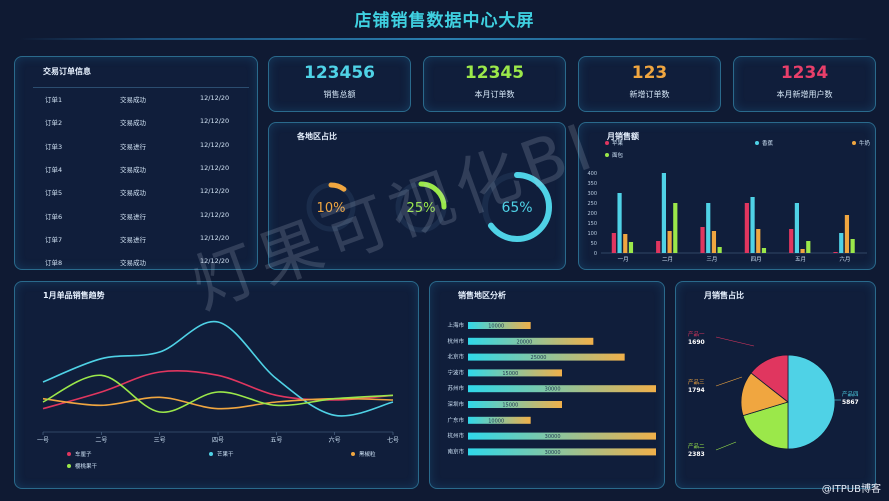  Describe the element at coordinates (865, 143) in the screenshot. I see `legend-label: 牛奶` at that location.